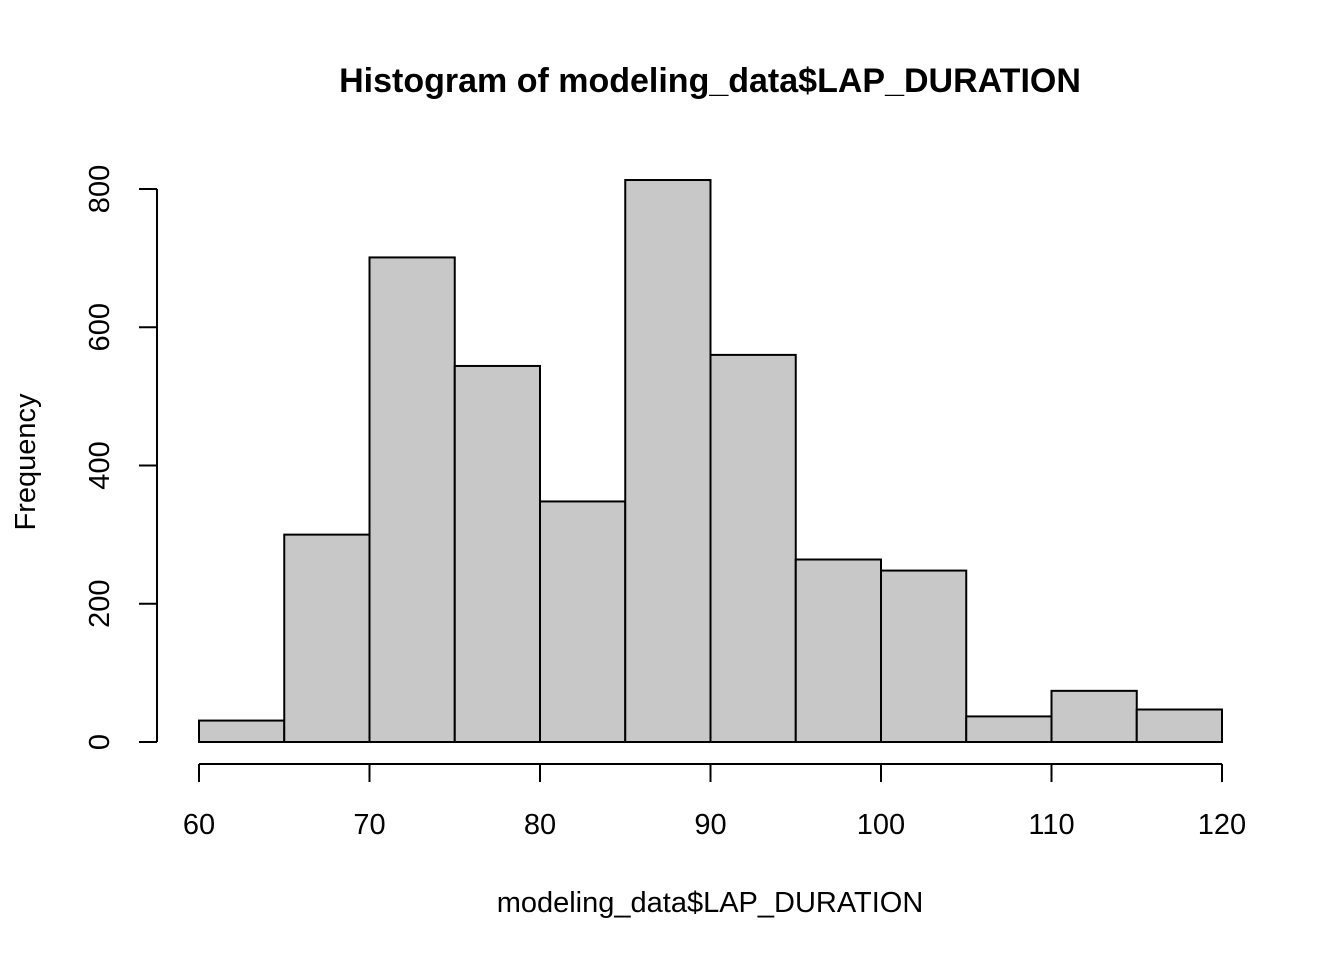 This screenshot has height=960, width=1344. I want to click on y-tick-label: 400, so click(100, 465).